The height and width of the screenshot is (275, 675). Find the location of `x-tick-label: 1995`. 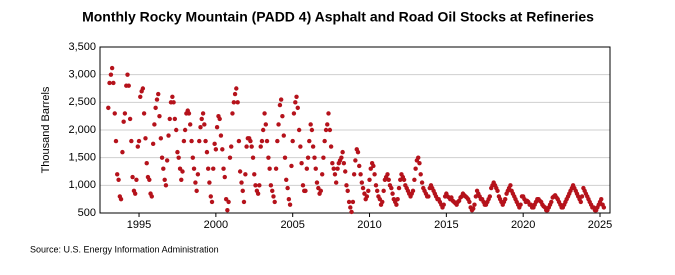

x-tick-label: 1995 is located at coordinates (139, 225).